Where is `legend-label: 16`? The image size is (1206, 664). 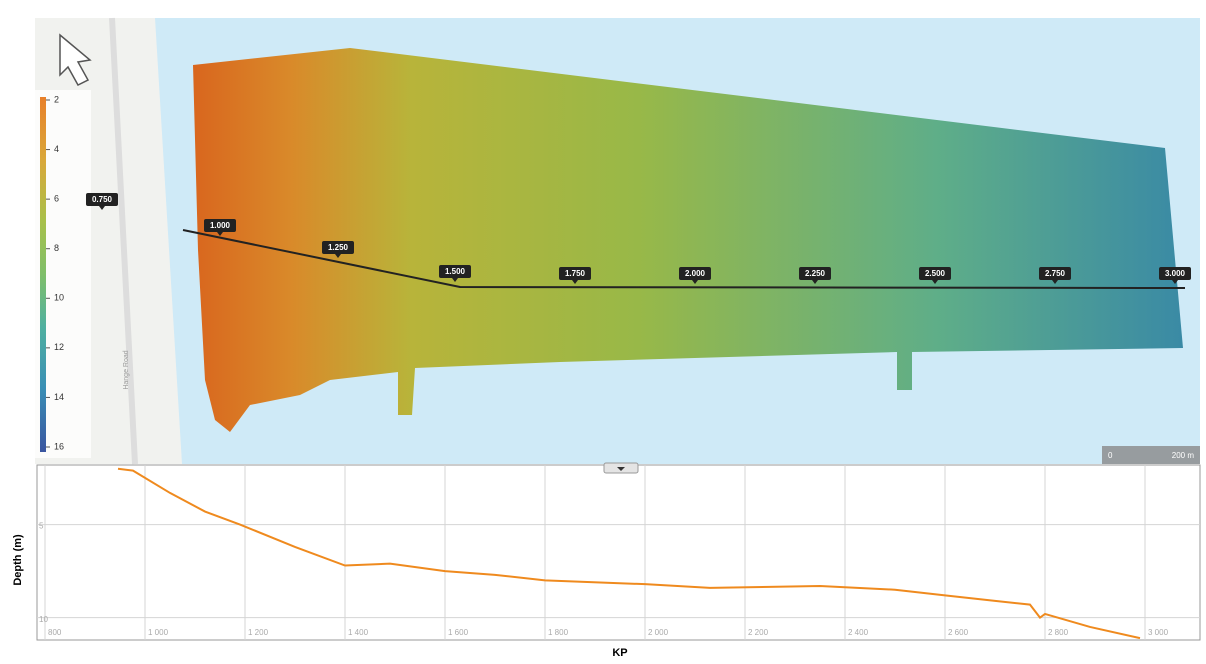 legend-label: 16 is located at coordinates (59, 446).